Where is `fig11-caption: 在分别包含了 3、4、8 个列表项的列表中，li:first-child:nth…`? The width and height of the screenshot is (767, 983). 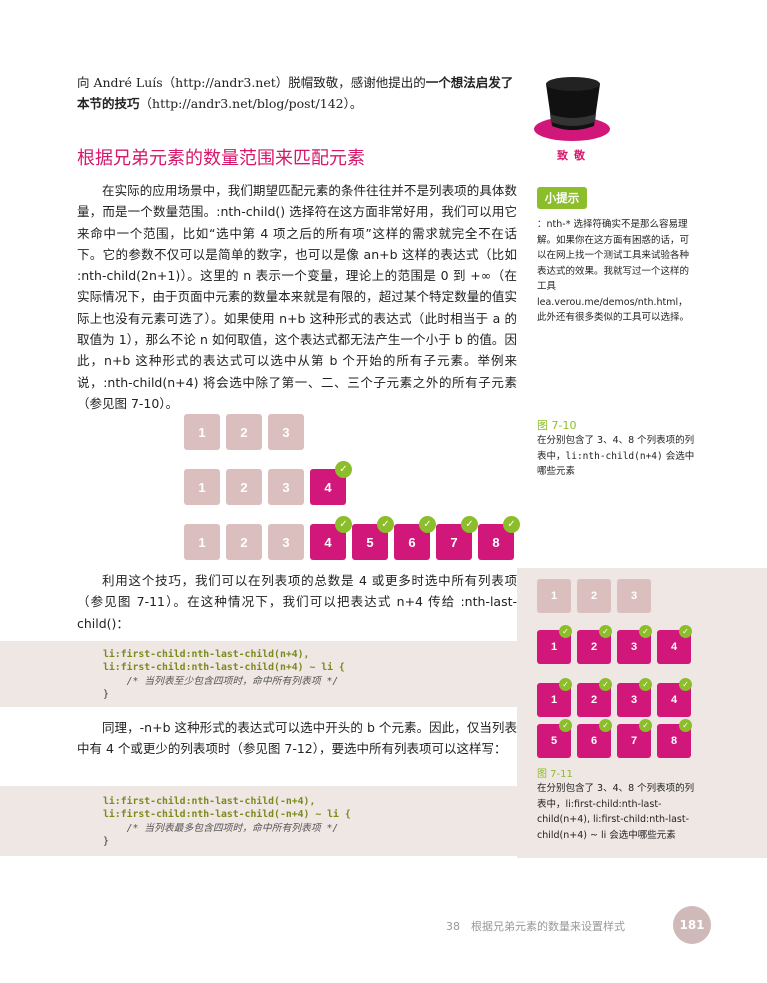
fig11-caption: 在分别包含了 3、4、8 个列表项的列表中，li:first-child:nth… is located at coordinates (616, 812).